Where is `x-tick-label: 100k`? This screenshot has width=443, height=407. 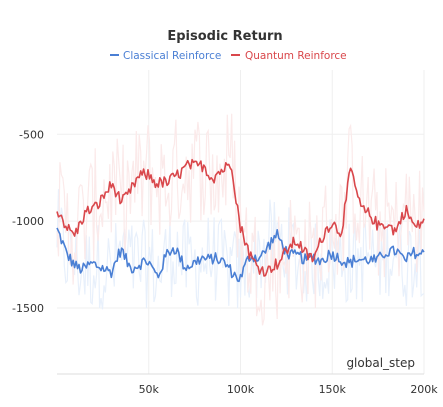
x-tick-label: 100k is located at coordinates (241, 389).